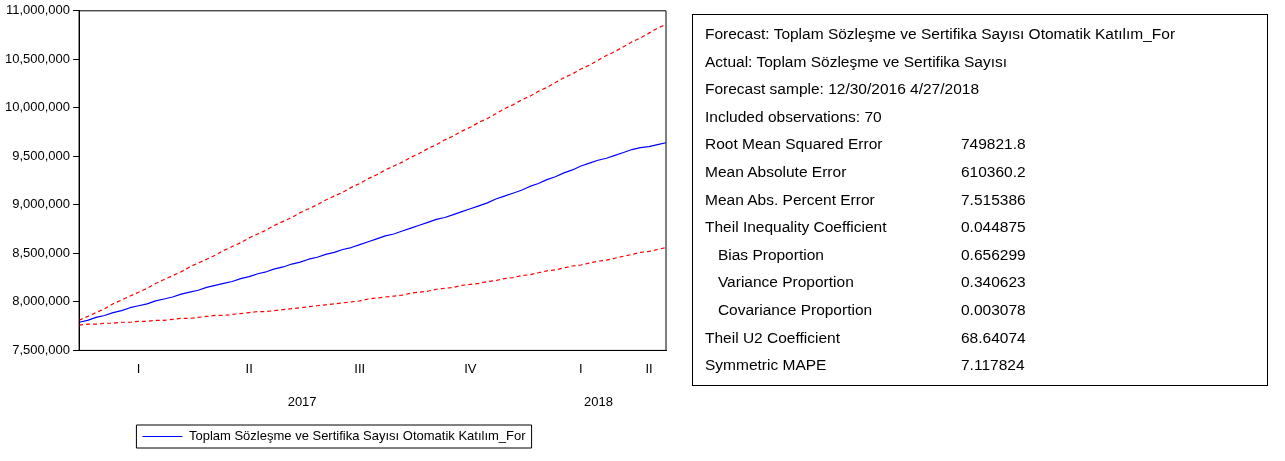 This screenshot has width=1285, height=461. Describe the element at coordinates (470, 368) in the screenshot. I see `x-tick-label: IV` at that location.